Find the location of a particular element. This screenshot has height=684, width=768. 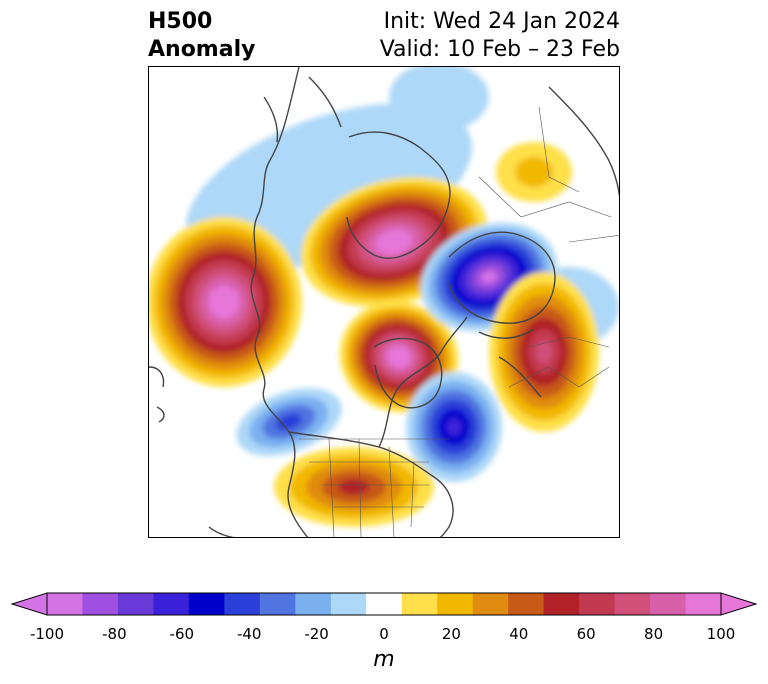

colorbar-tick-label: 0 is located at coordinates (384, 634).